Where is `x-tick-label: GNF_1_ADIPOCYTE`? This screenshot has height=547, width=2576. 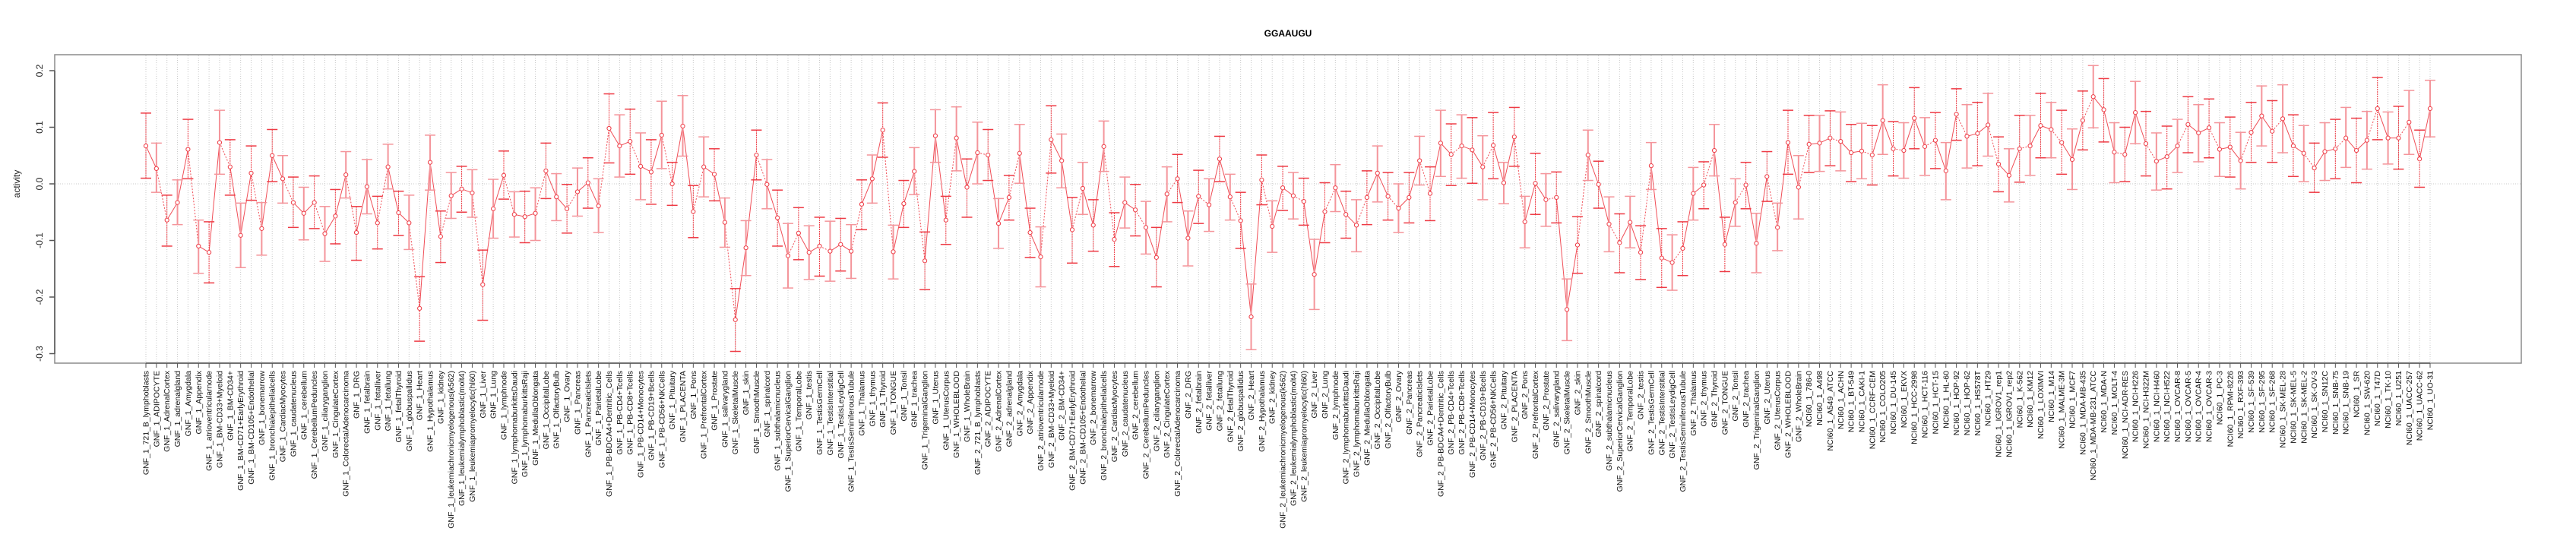 x-tick-label: GNF_1_ADIPOCYTE is located at coordinates (156, 409).